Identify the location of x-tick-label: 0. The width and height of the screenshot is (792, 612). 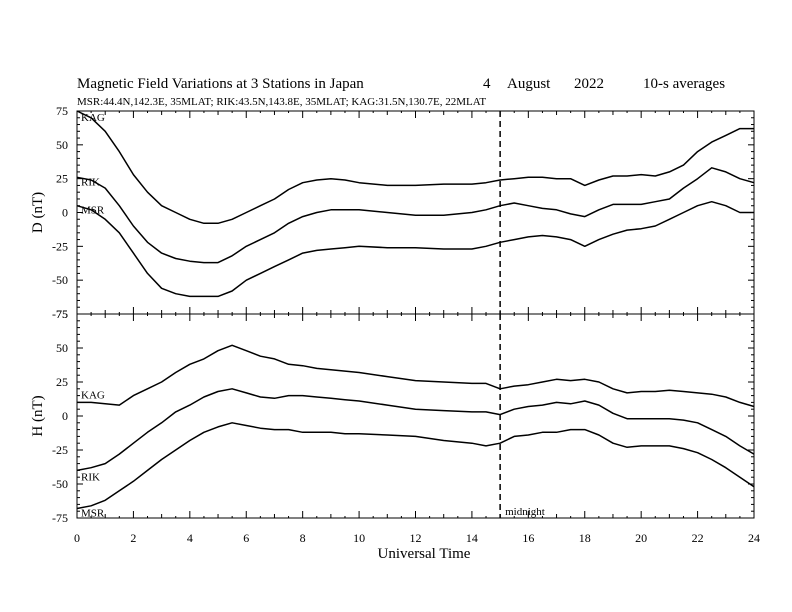
(77, 538).